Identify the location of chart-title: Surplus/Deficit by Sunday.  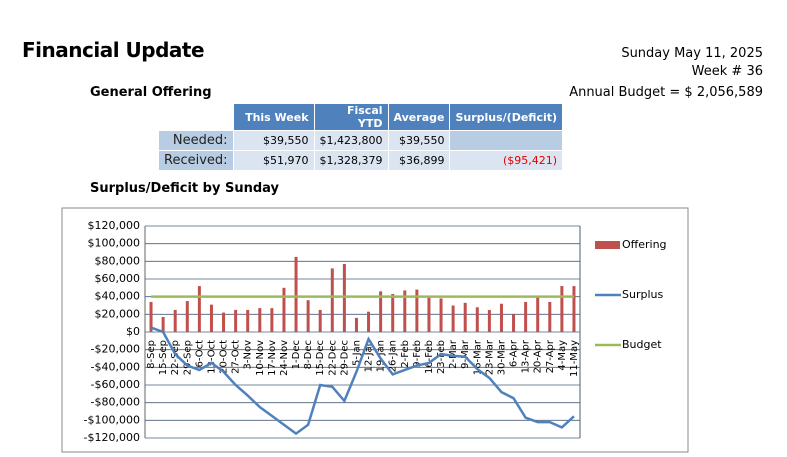
(185, 188).